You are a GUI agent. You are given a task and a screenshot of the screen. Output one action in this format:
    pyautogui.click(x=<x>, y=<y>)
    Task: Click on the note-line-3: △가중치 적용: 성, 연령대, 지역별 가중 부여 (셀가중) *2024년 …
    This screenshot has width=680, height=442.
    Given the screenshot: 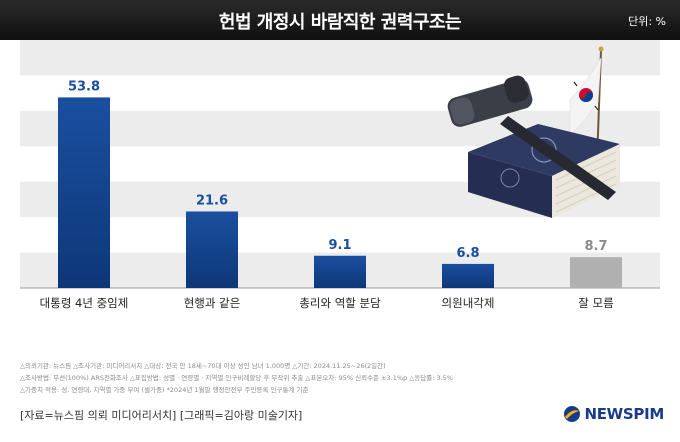 What is the action you would take?
    pyautogui.click(x=164, y=390)
    